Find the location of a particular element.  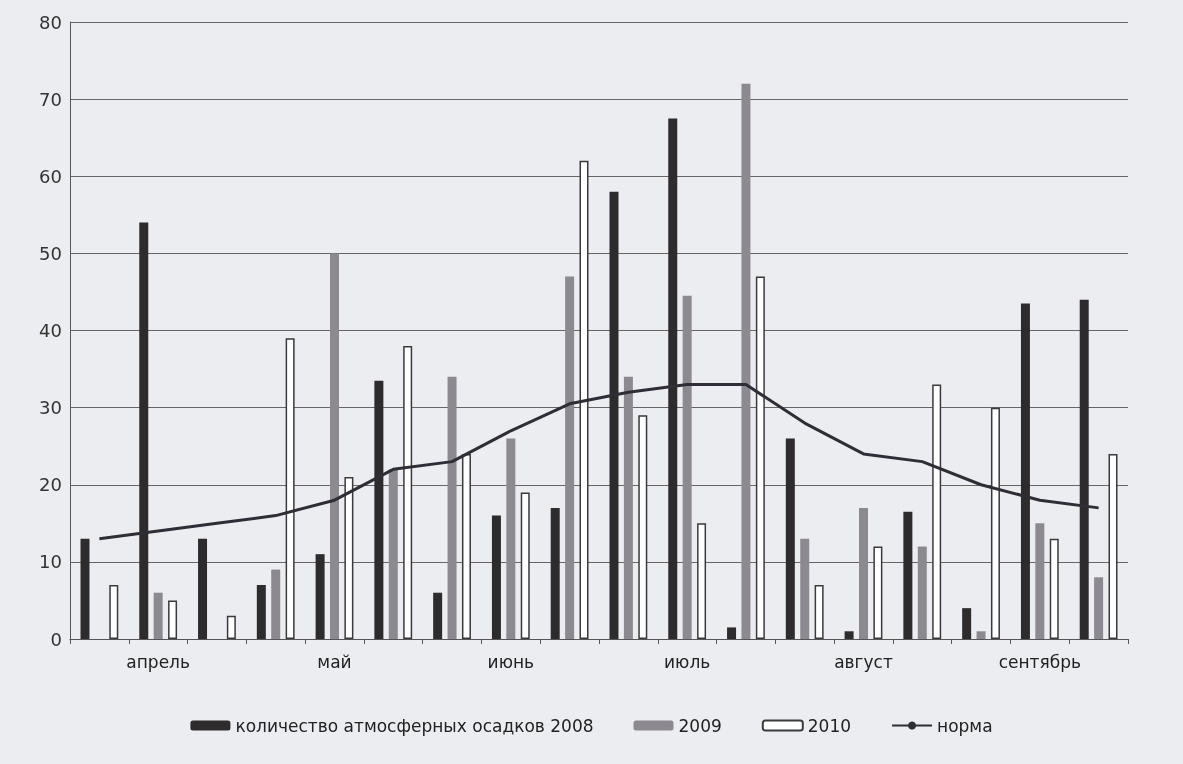

y-tick-label: 0 is located at coordinates (56, 639).